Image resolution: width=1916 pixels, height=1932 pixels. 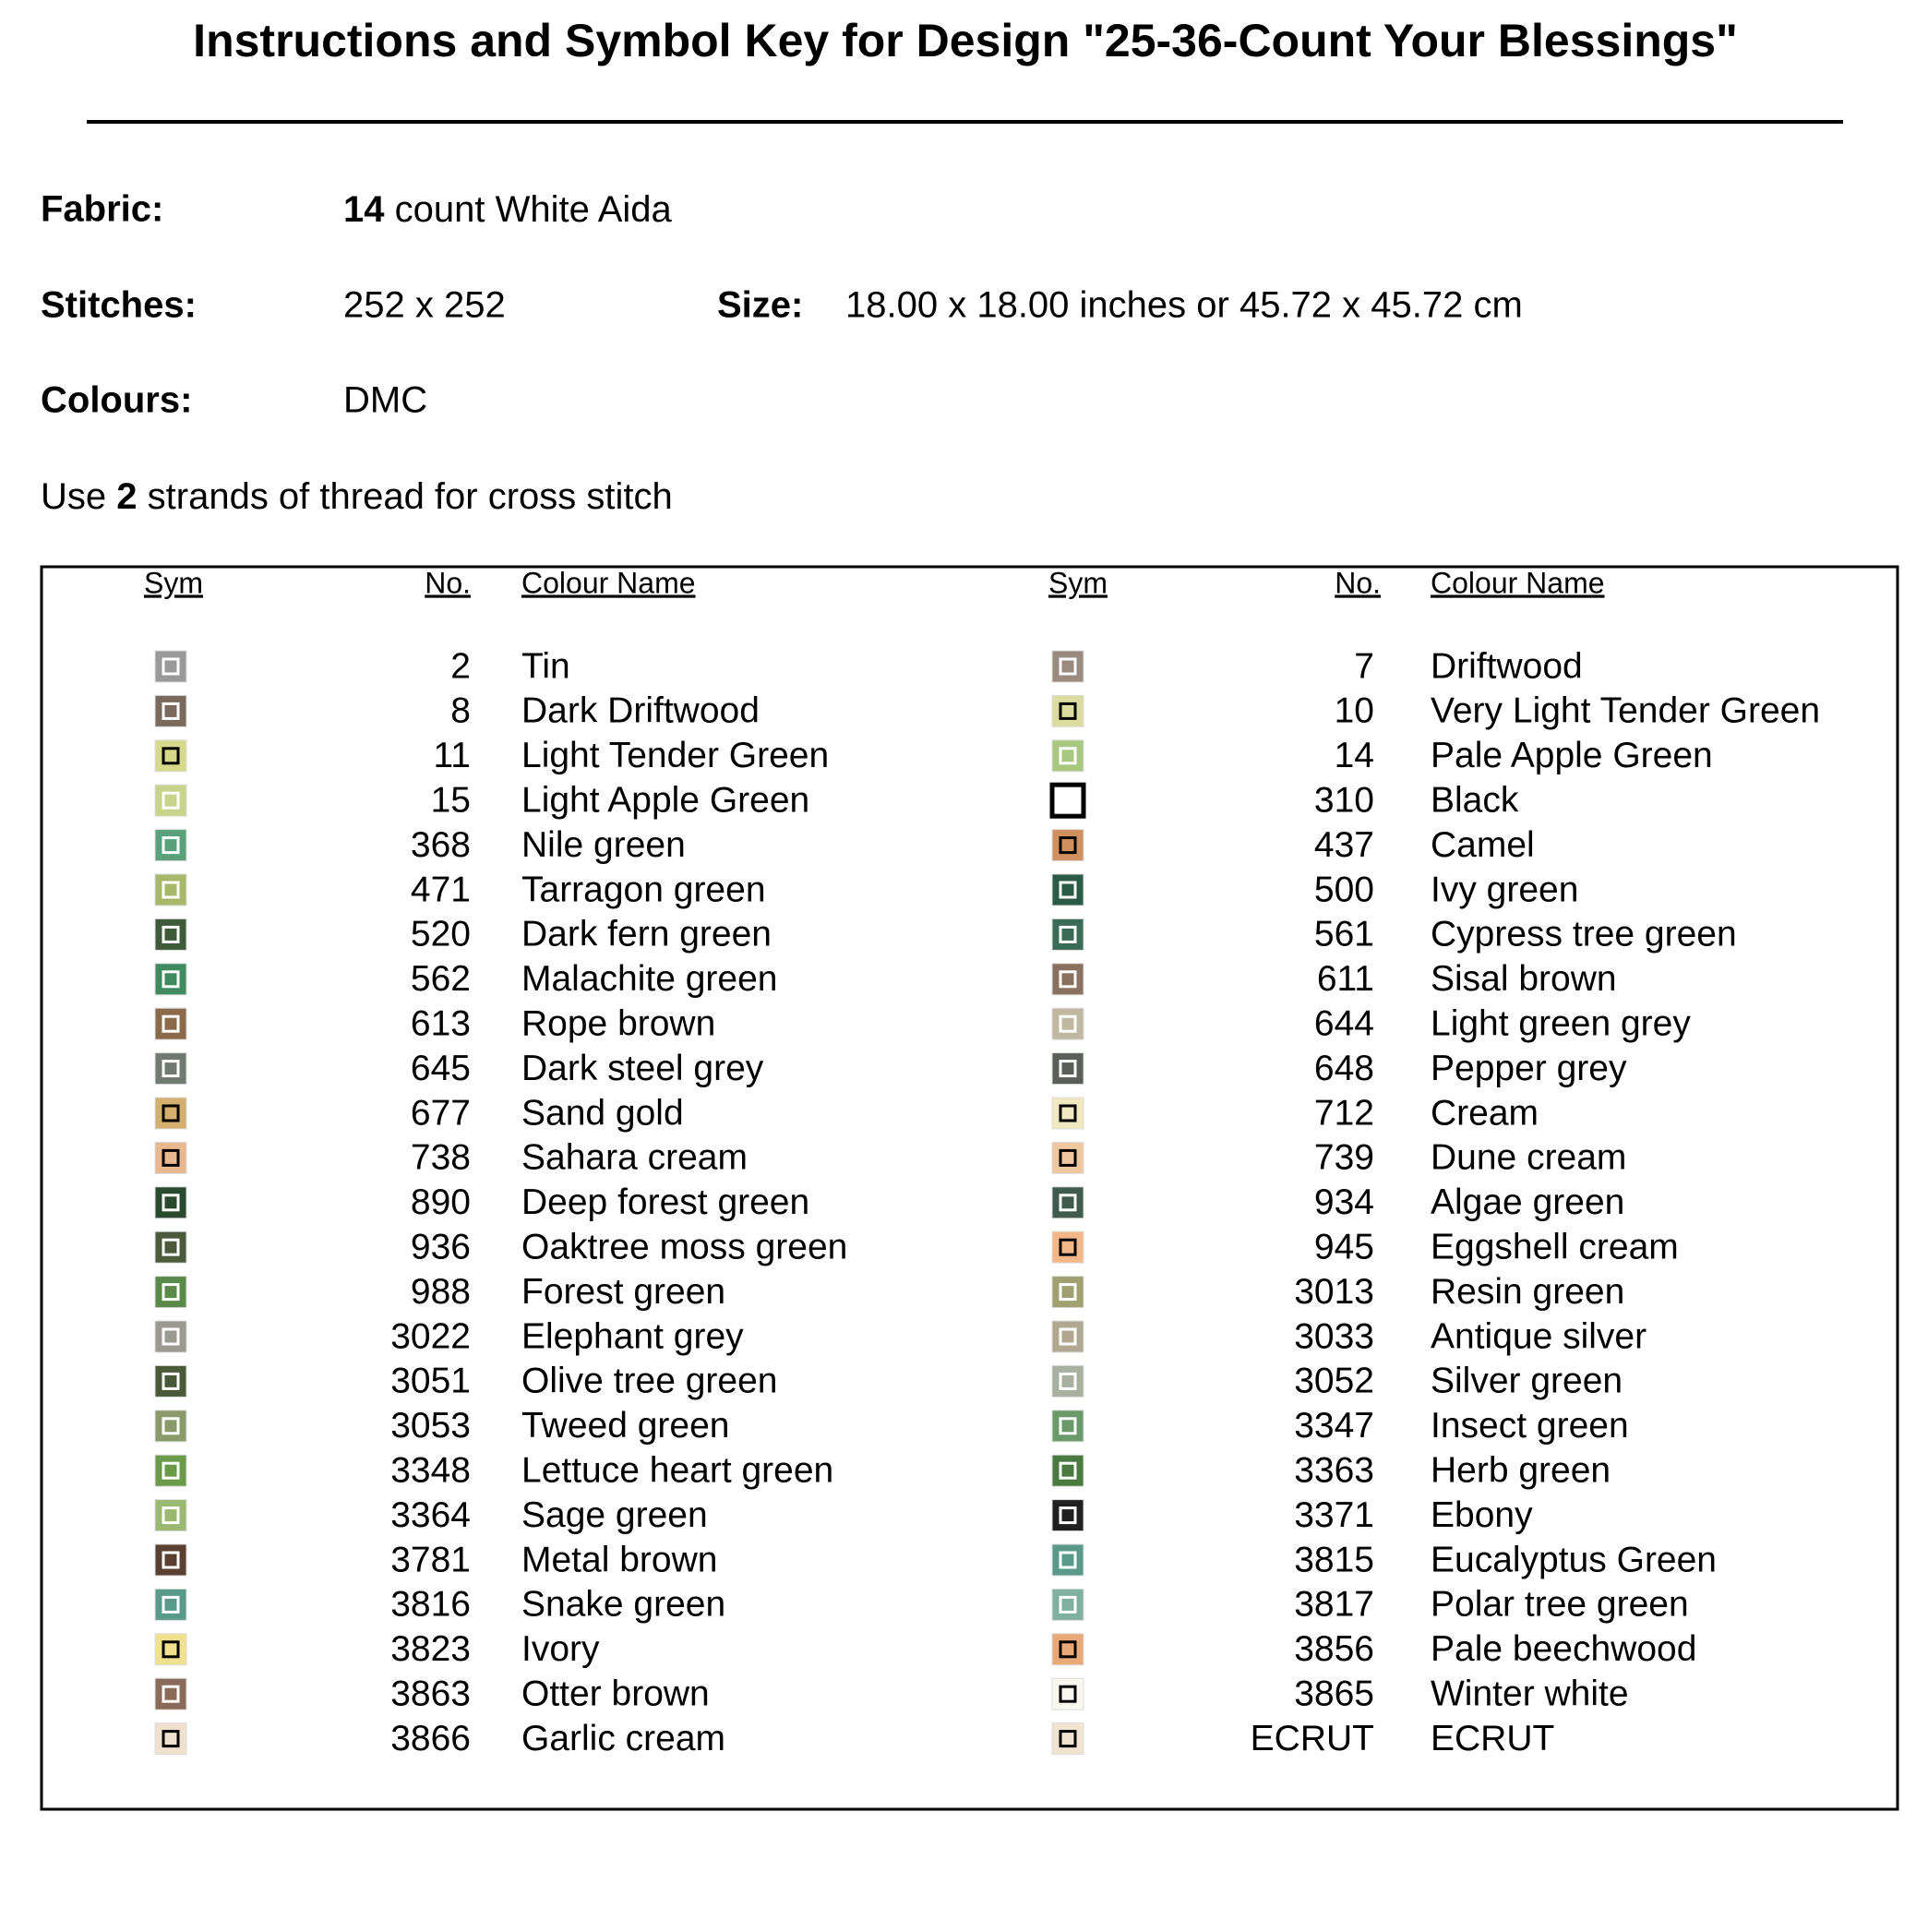 I want to click on colour-number: 3866, so click(x=430, y=1738).